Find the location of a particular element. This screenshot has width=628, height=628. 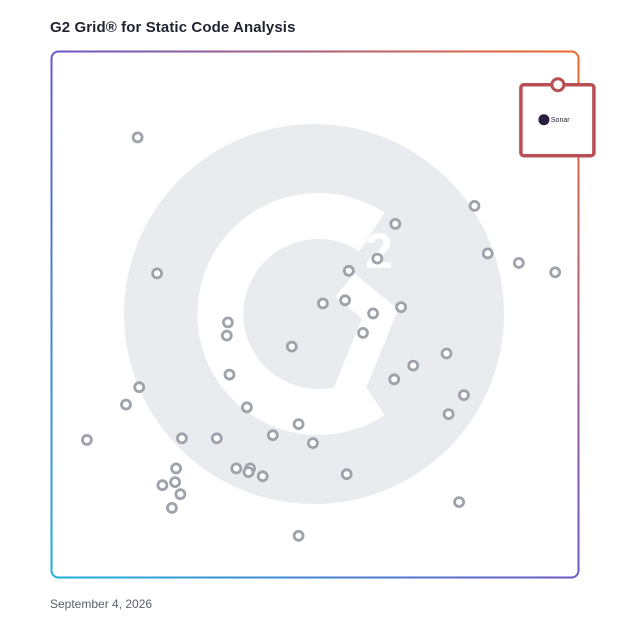

grid-date: September 4, 2026 is located at coordinates (101, 604).